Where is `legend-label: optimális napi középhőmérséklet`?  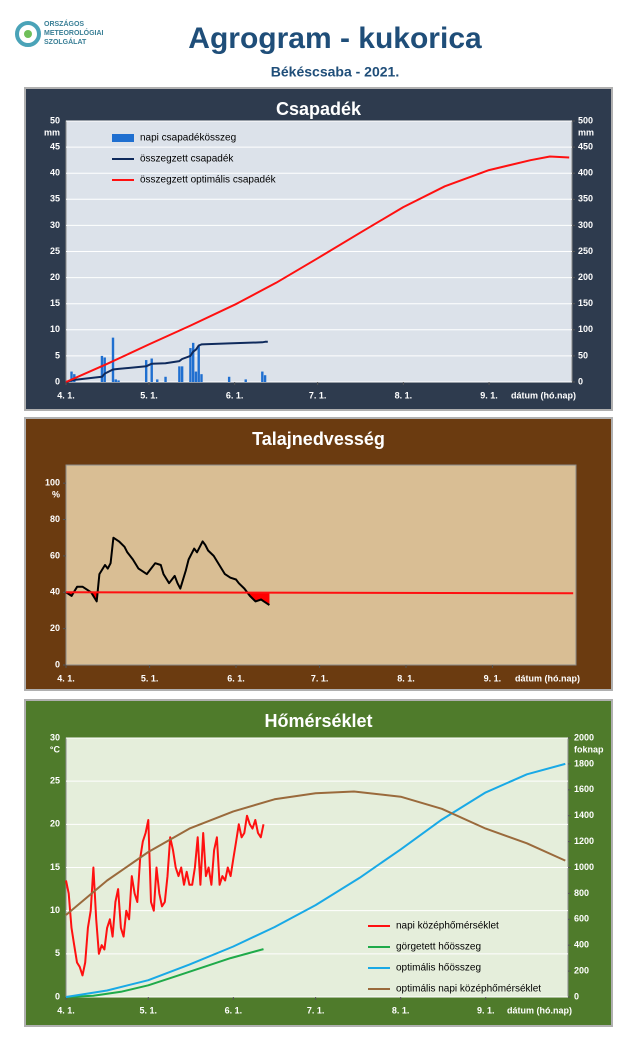 legend-label: optimális napi középhőmérséklet is located at coordinates (468, 989).